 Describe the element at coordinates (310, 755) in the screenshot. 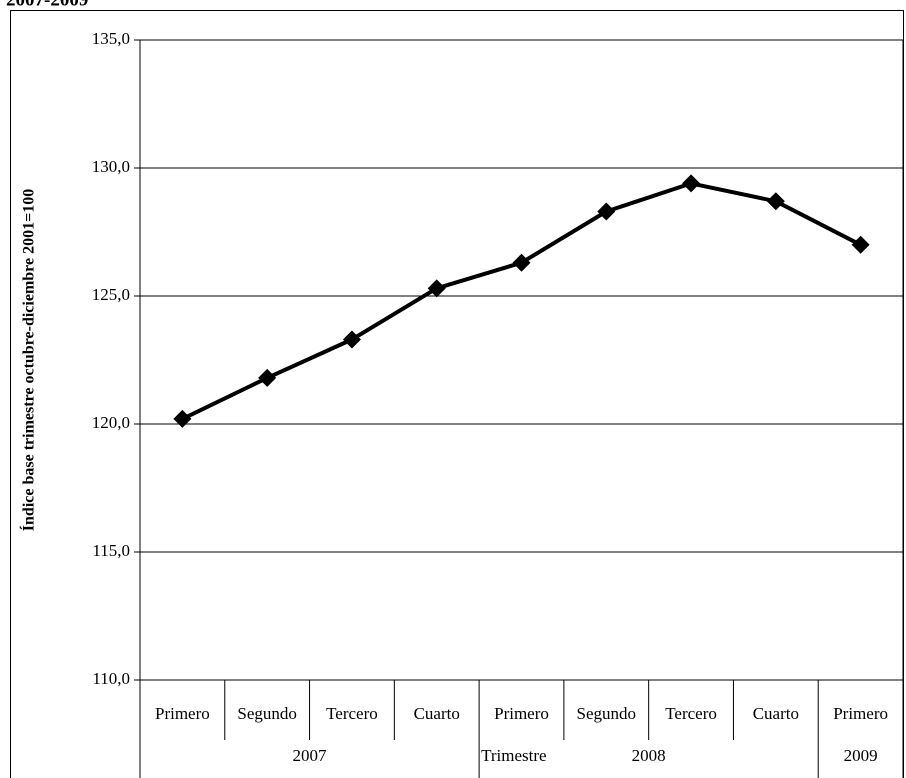

I see `group-label: 2007` at that location.